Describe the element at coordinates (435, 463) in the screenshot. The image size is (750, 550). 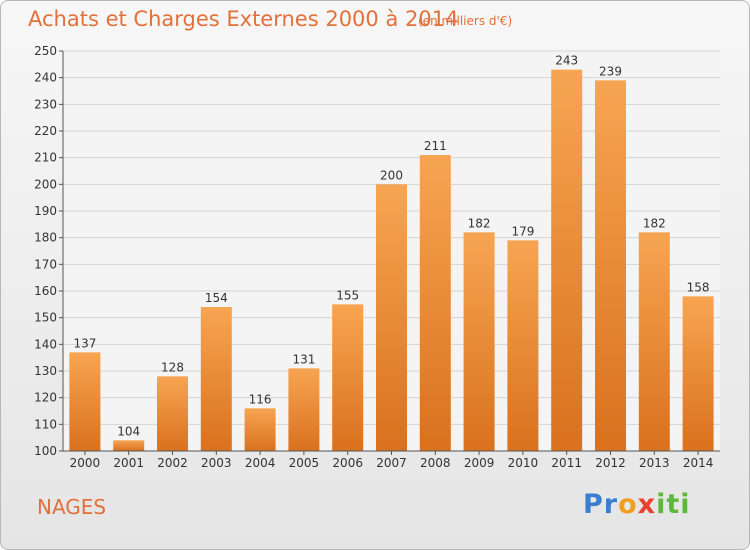
I see `x-tick-label-2008: 2008` at that location.